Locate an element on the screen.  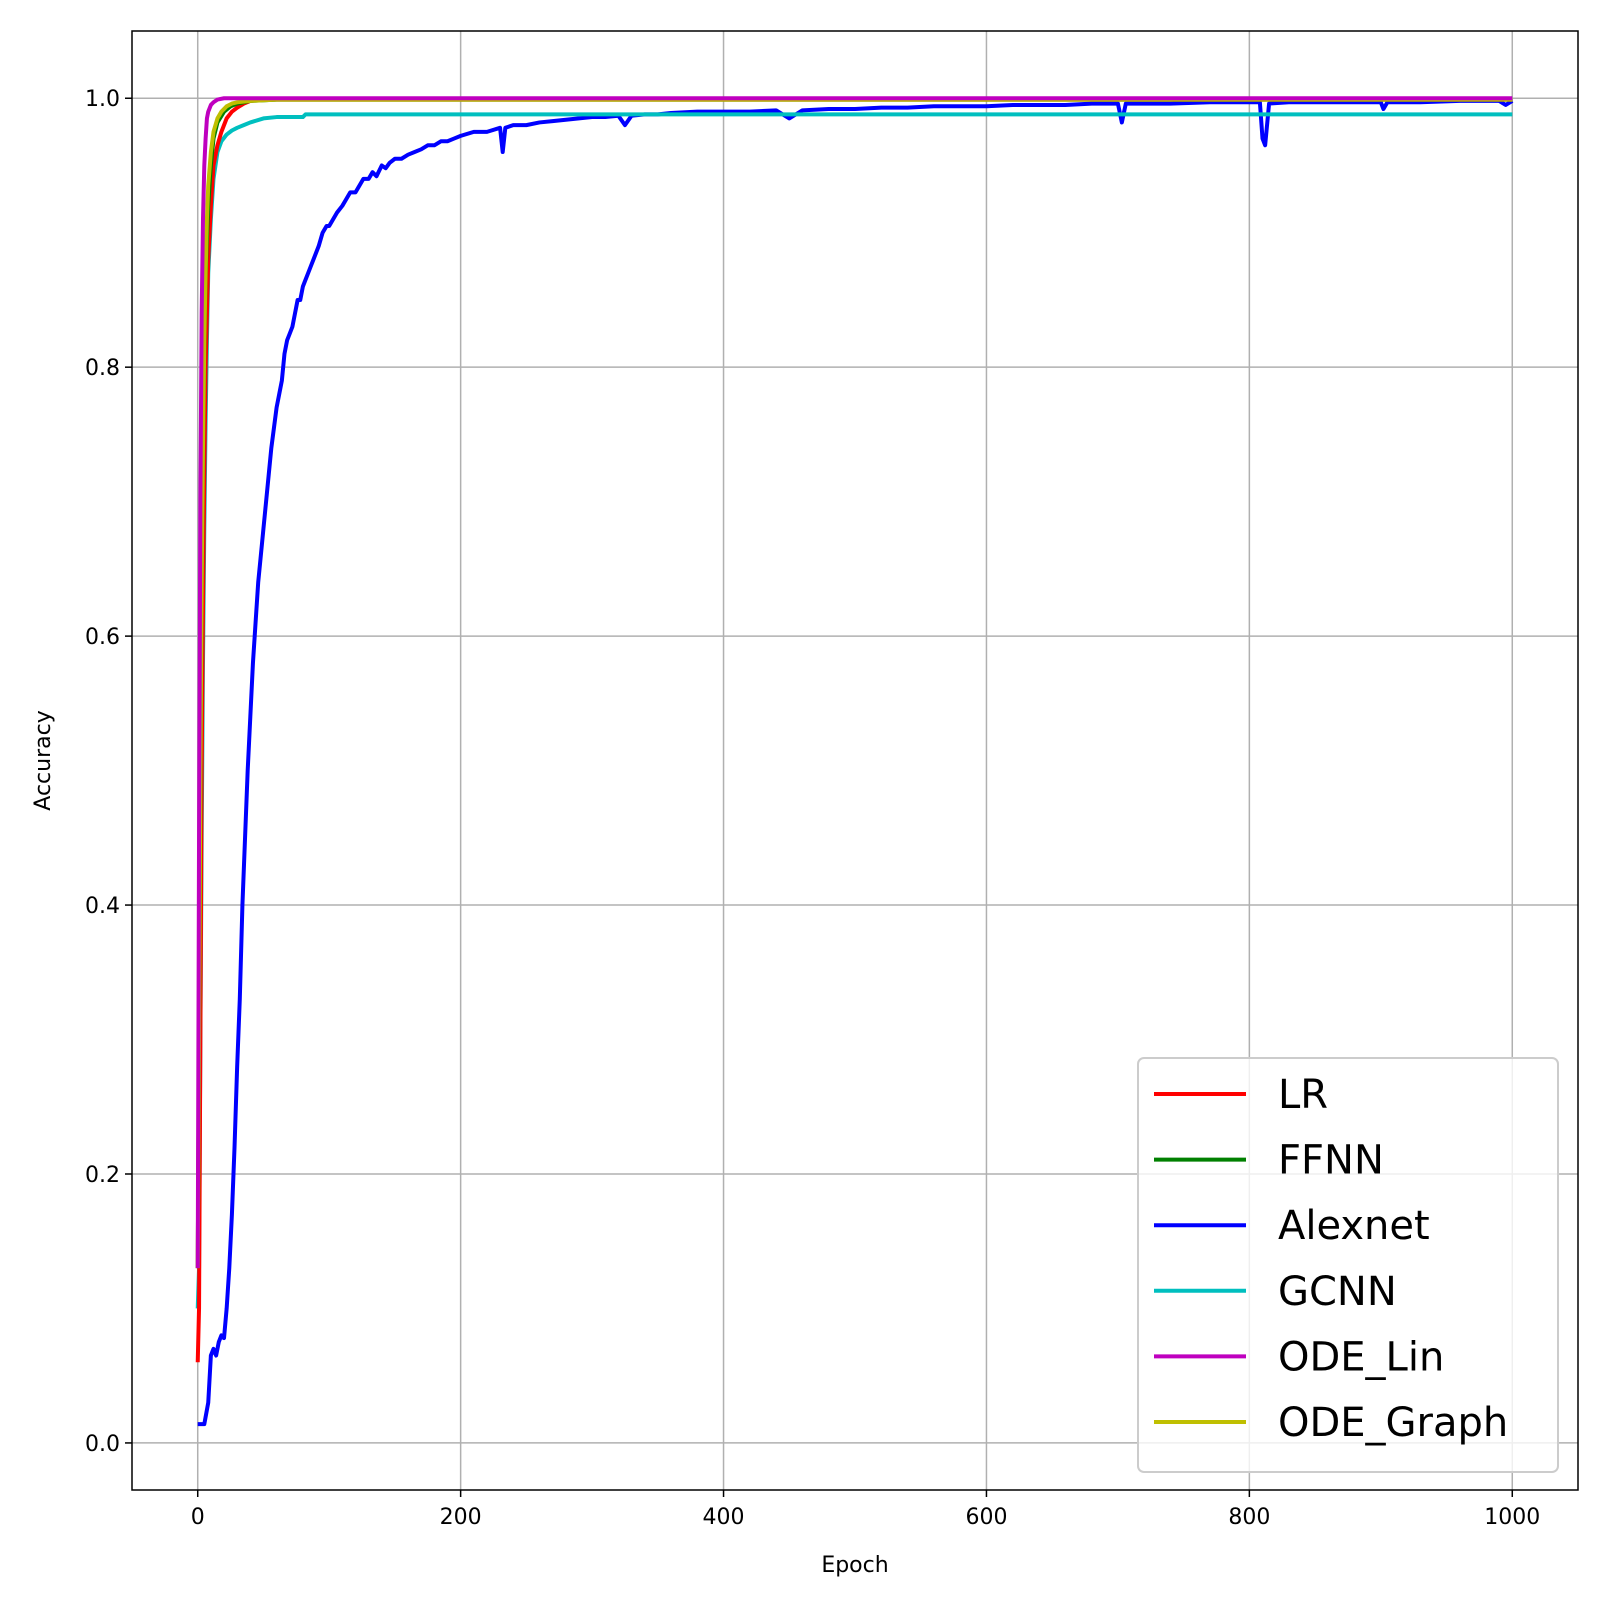
legend-label-ffnn: FFNN is located at coordinates (1331, 1161).